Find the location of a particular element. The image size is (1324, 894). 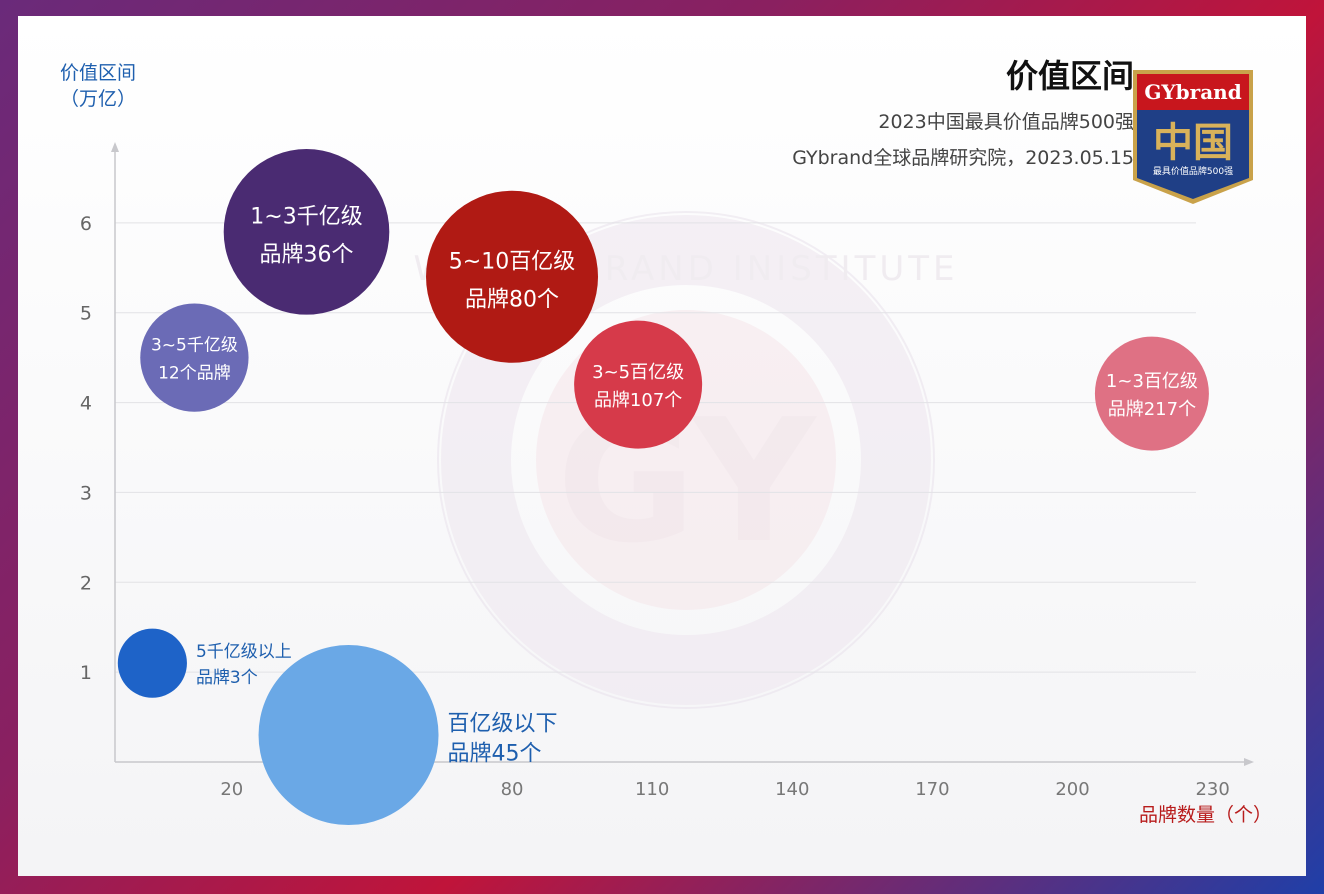

bubble-label-line2: 品牌45个 is located at coordinates (495, 754).